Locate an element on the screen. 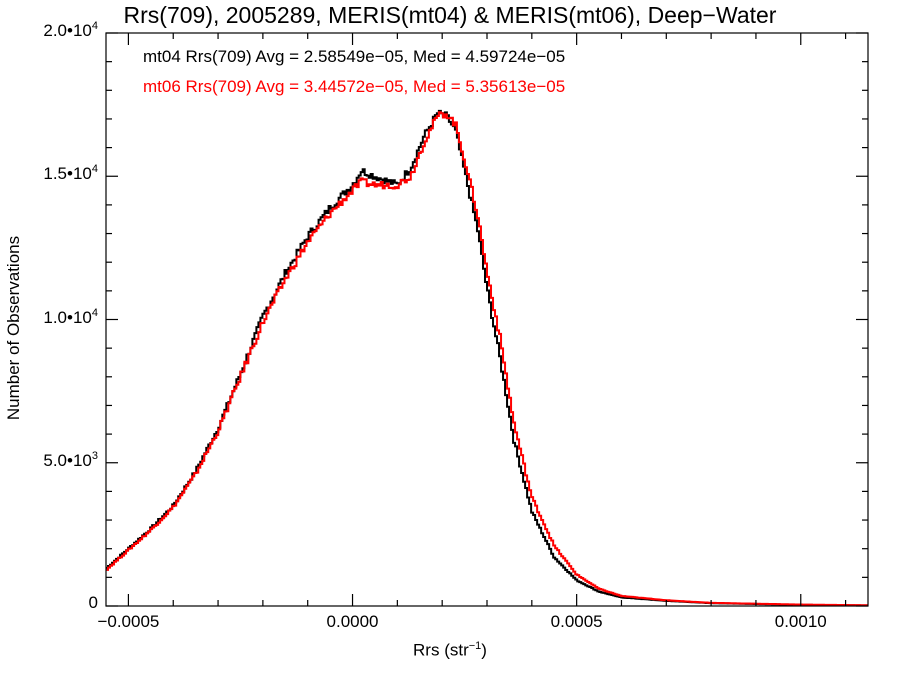  y-tick-label: 1.0•104 is located at coordinates (70, 317).